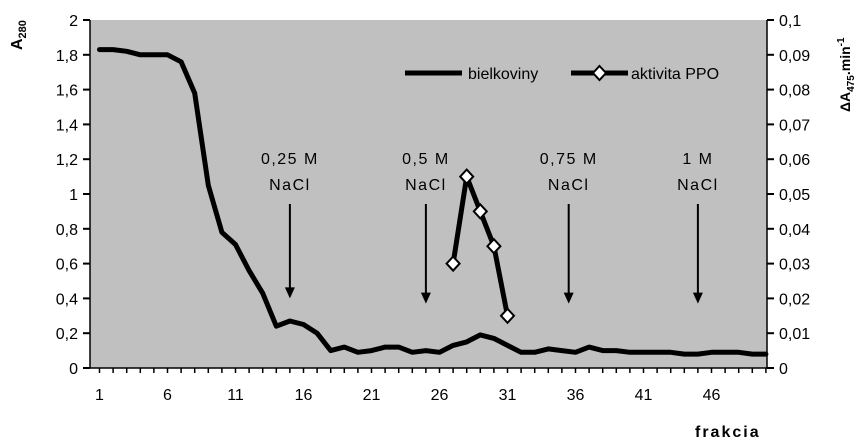 The image size is (860, 441). I want to click on x-axis: 1 6 11 16 21 26 31 36 41 46, so click(428, 385).